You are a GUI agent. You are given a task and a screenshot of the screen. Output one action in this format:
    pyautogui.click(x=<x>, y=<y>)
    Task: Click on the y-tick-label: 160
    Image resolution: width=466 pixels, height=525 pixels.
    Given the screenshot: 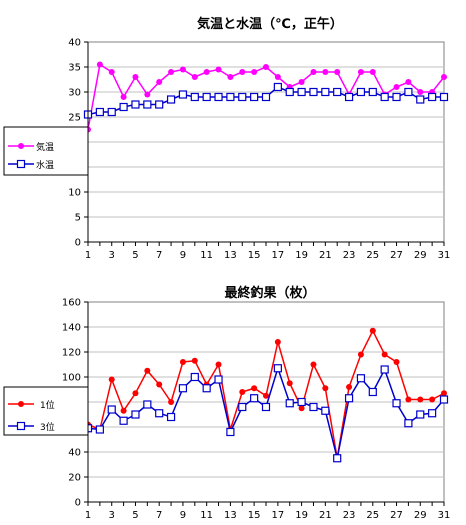 What is the action you would take?
    pyautogui.click(x=71, y=303)
    